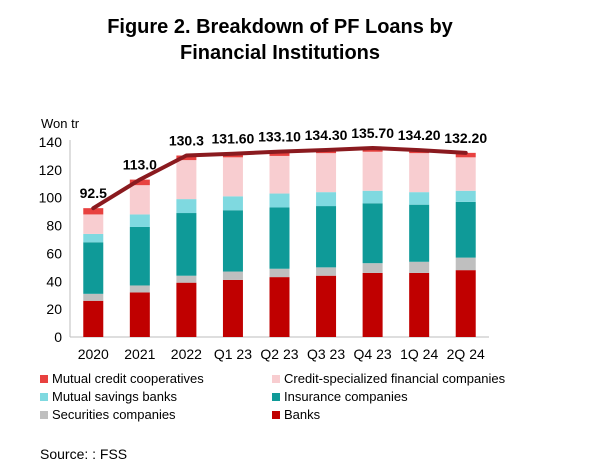 The image size is (600, 470). I want to click on total-data-label: 134.20, so click(419, 135).